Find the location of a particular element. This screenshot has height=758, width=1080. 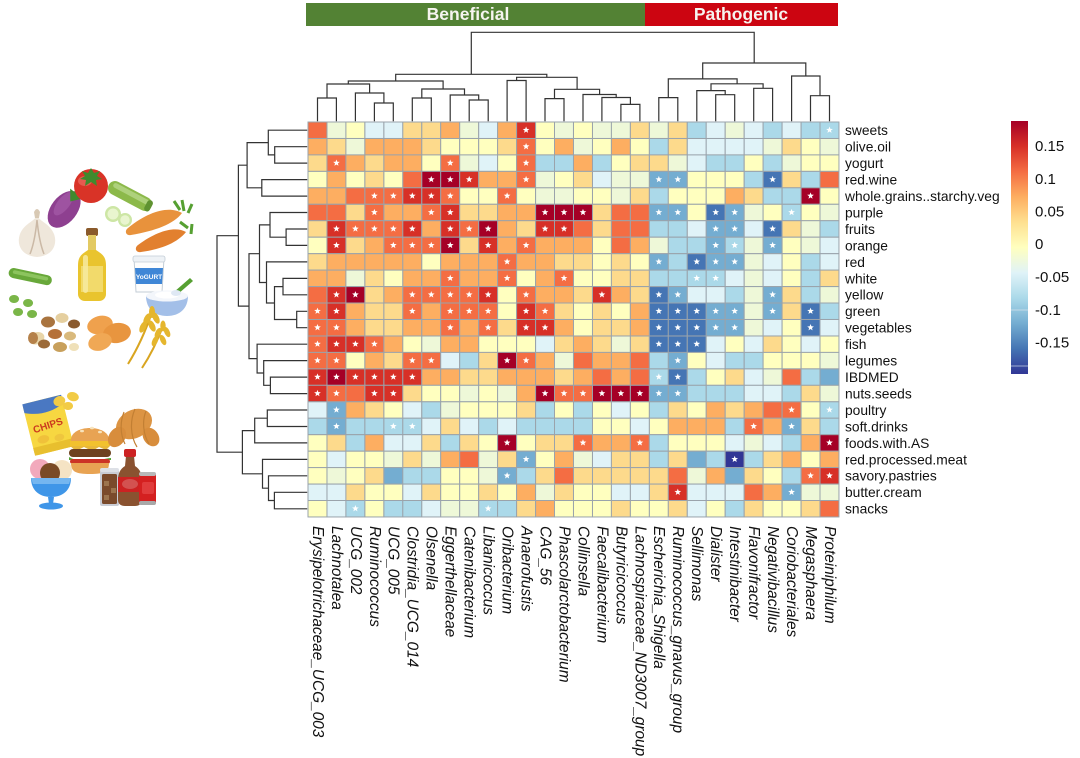

svg-text: Dialister is located at coordinates (715, 554).